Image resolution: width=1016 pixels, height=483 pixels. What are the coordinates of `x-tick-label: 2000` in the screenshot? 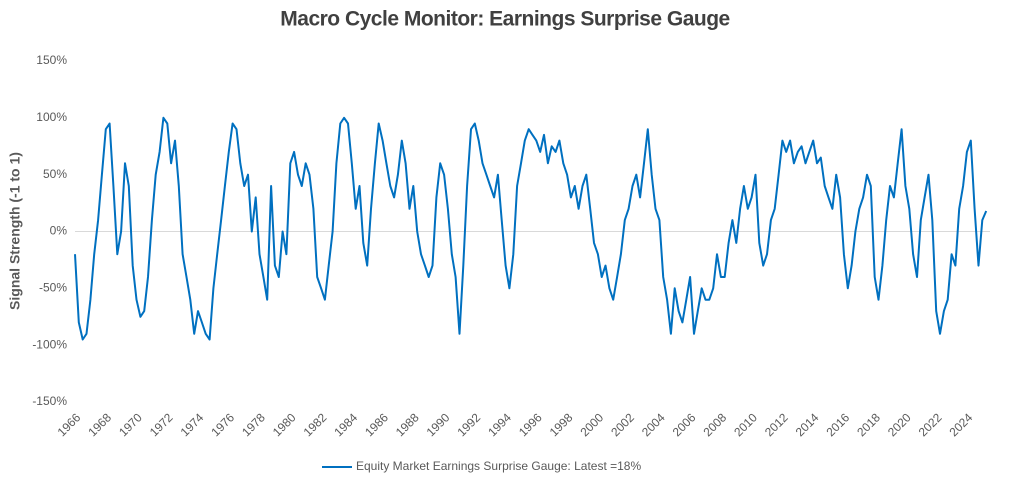 It's located at (591, 424).